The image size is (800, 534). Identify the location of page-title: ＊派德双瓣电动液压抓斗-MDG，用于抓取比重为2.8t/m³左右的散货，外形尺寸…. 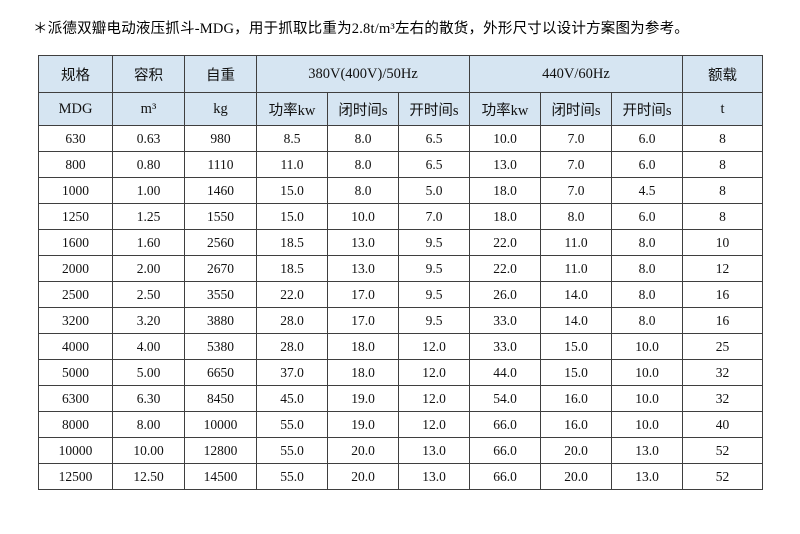
(361, 29).